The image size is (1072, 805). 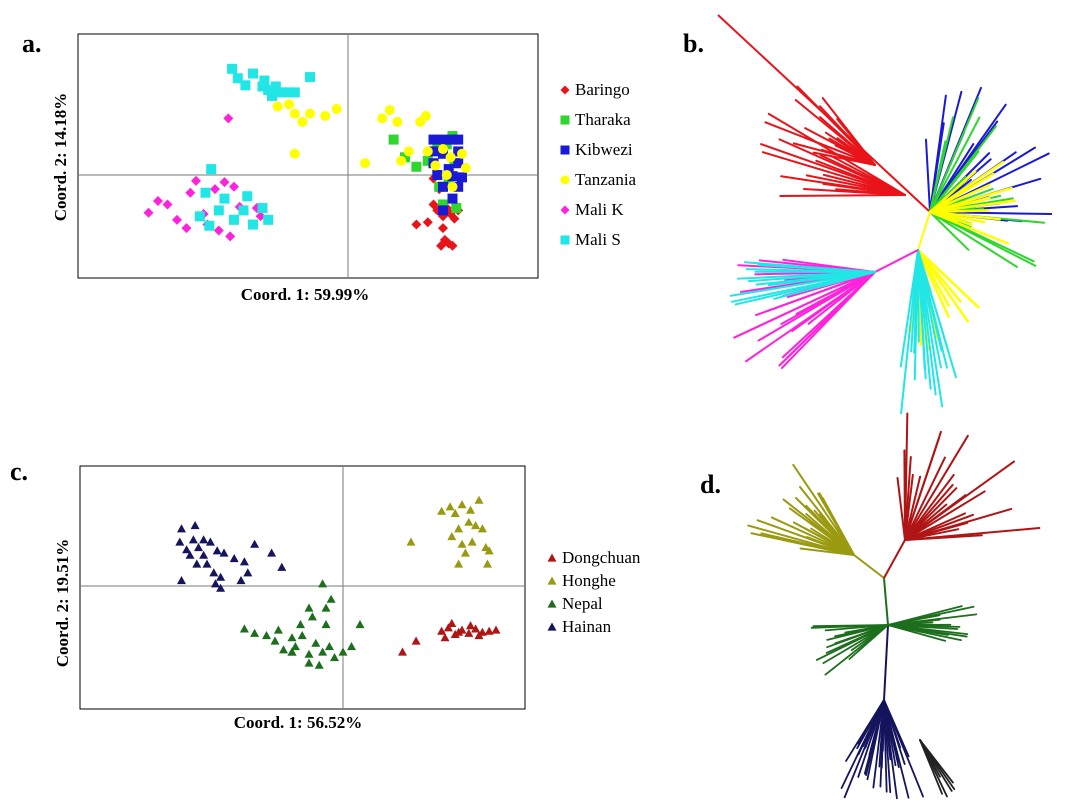 I want to click on tree-trunk-mali-k, so click(x=896, y=261).